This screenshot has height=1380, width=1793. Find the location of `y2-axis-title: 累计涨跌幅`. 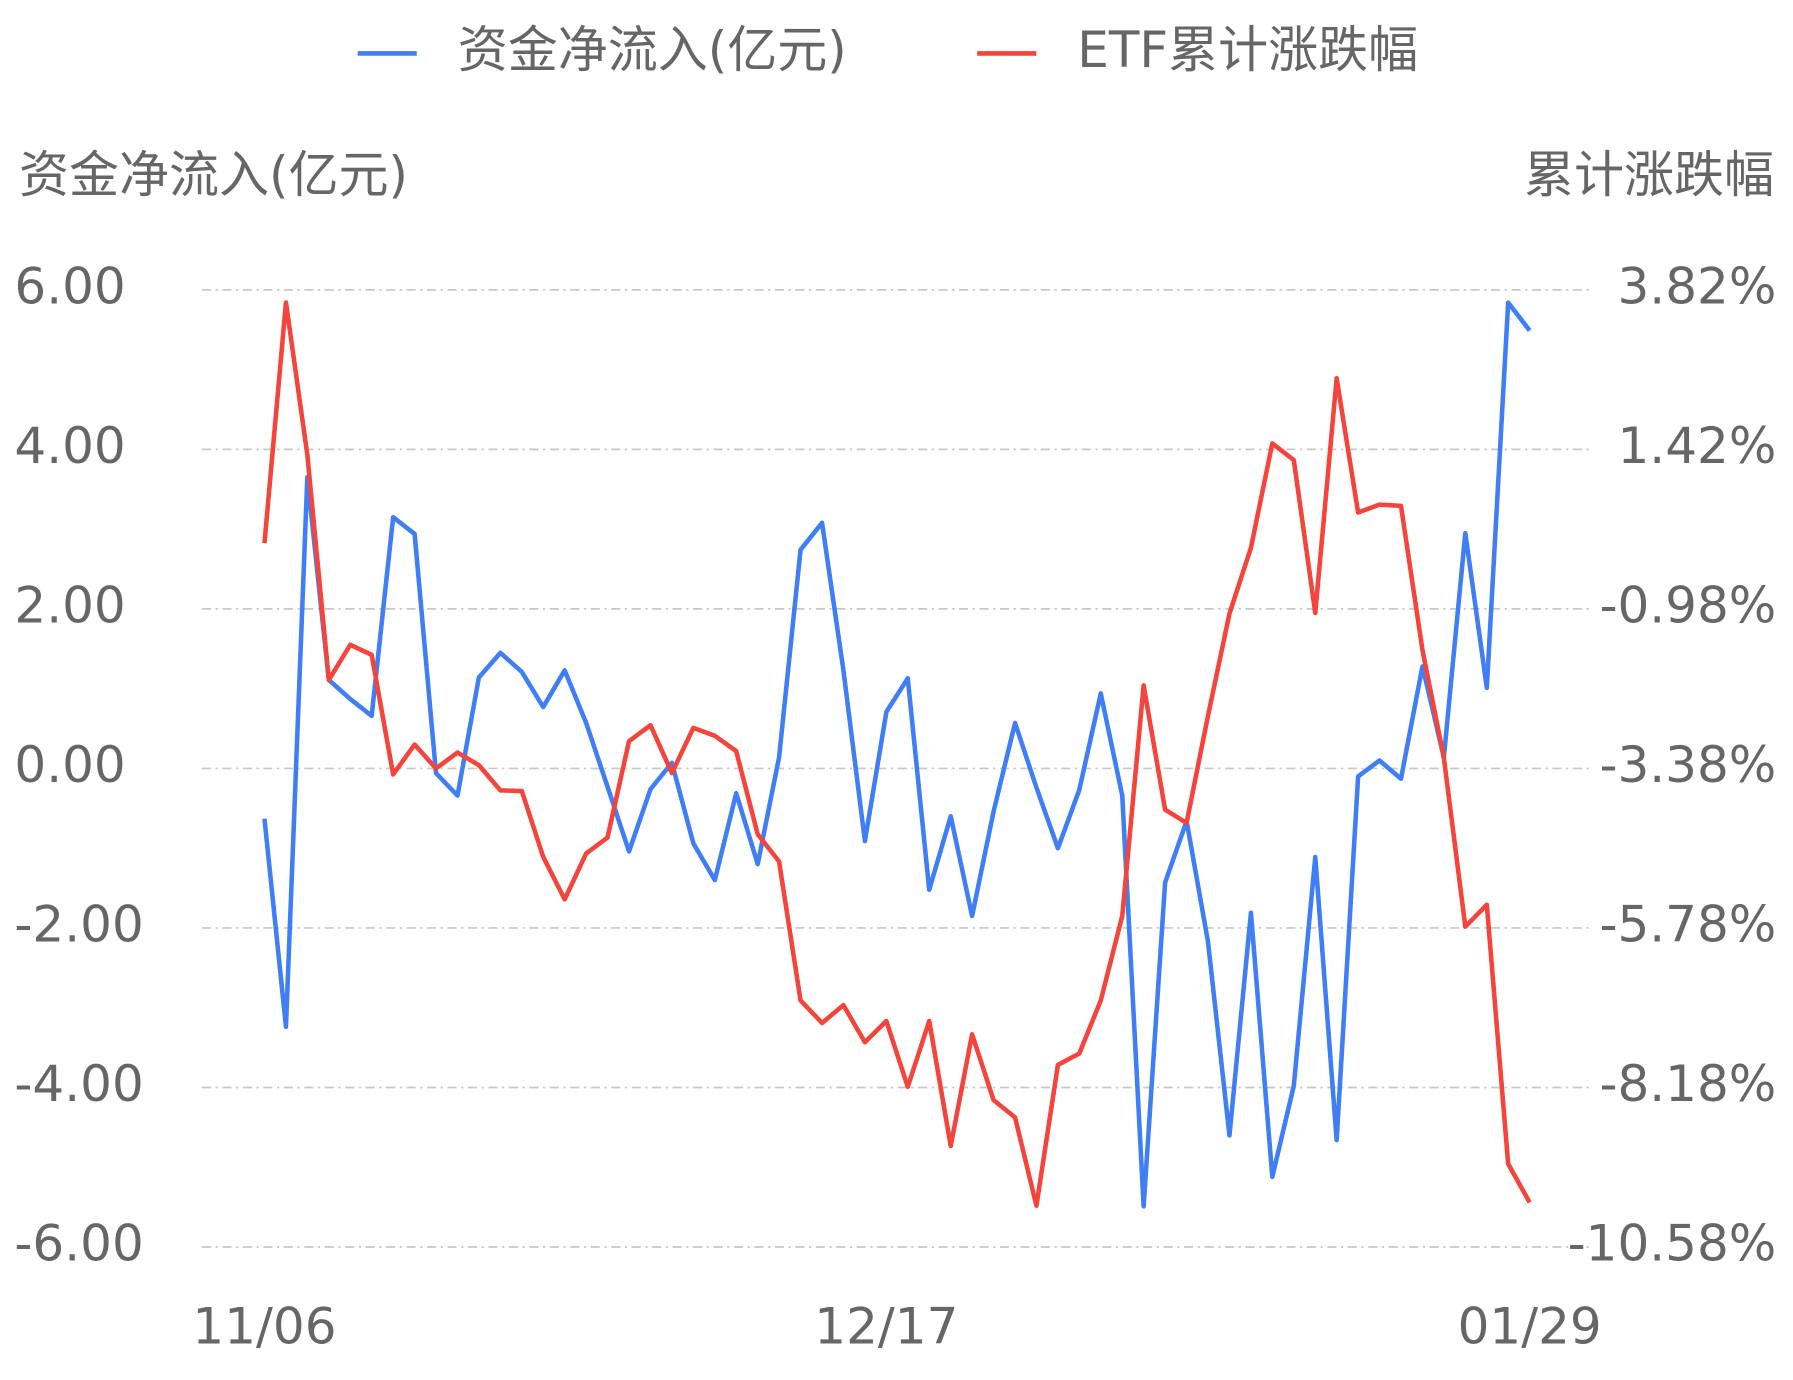

y2-axis-title: 累计涨跌幅 is located at coordinates (1649, 175).